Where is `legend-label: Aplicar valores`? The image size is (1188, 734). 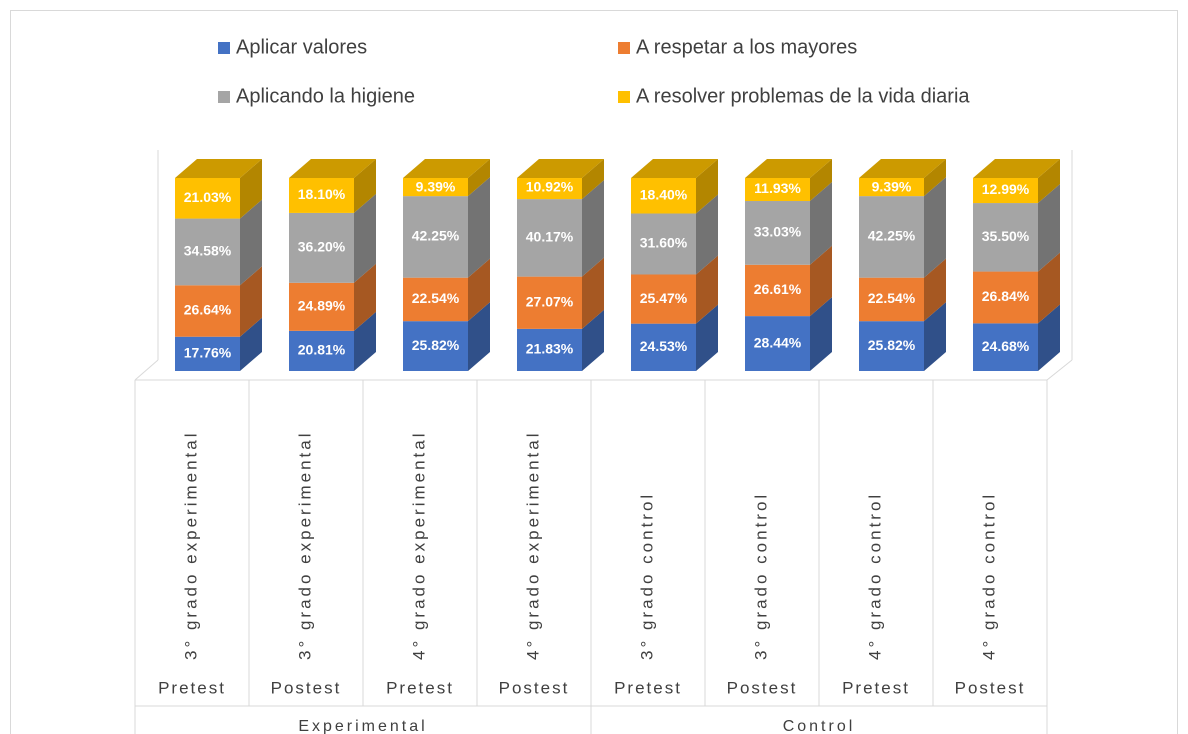 legend-label: Aplicar valores is located at coordinates (301, 47).